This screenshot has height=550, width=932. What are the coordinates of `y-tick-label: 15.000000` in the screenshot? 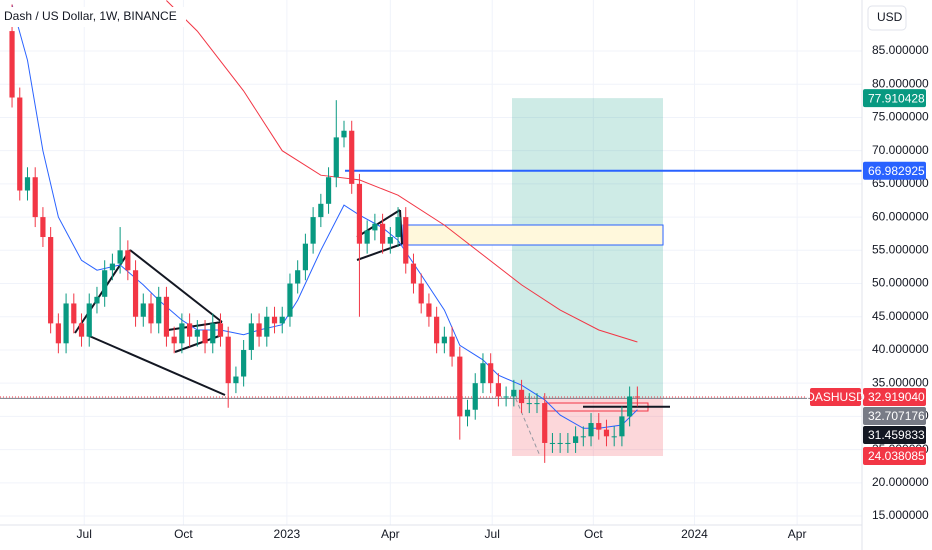 It's located at (900, 515).